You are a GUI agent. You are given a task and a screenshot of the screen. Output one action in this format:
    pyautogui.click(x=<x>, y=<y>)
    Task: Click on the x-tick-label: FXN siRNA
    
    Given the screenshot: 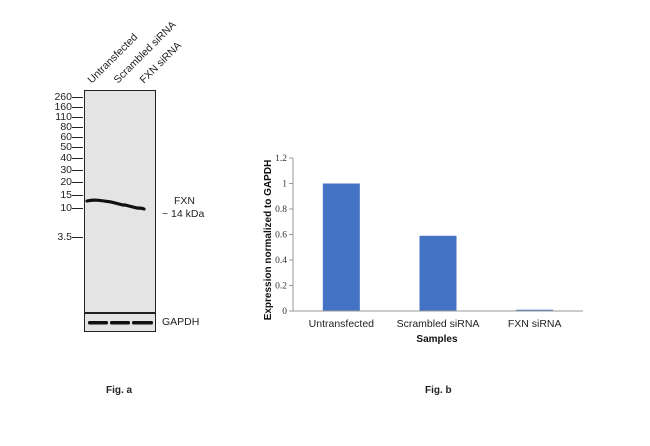 What is the action you would take?
    pyautogui.click(x=535, y=324)
    